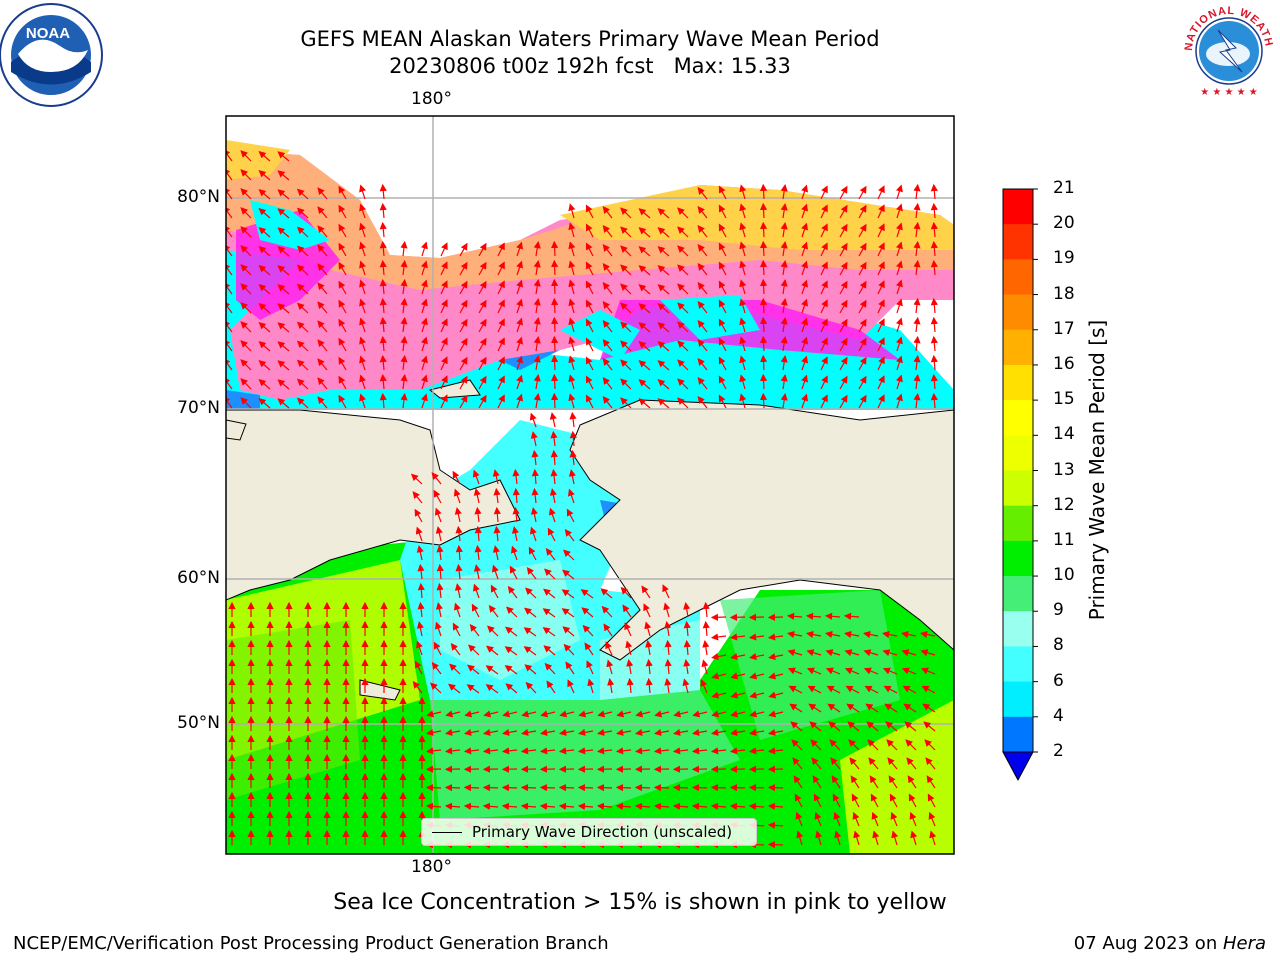 The height and width of the screenshot is (960, 1280). What do you see at coordinates (1064, 399) in the screenshot?
I see `colorbar-tick-label: 15` at bounding box center [1064, 399].